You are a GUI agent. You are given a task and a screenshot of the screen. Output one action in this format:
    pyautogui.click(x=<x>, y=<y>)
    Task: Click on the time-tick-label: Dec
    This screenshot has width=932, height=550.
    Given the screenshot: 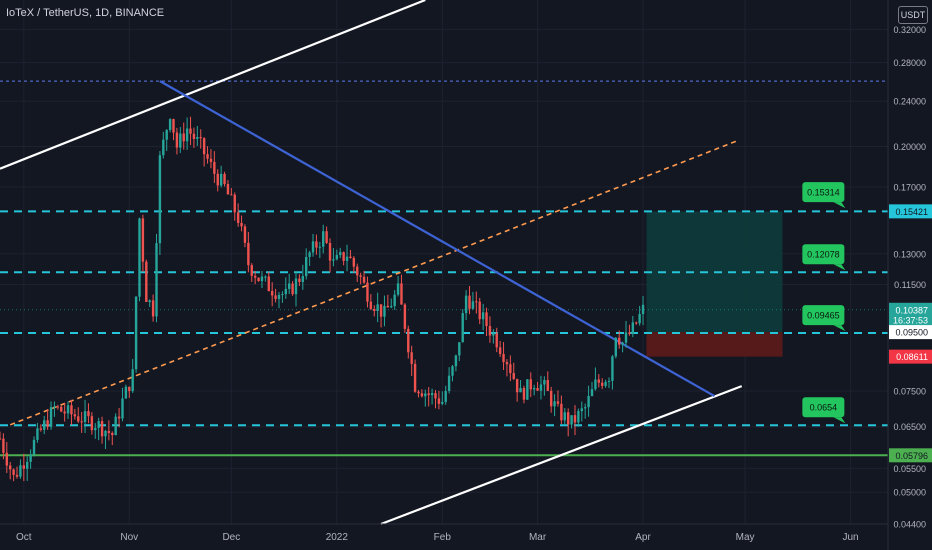 What is the action you would take?
    pyautogui.click(x=231, y=537)
    